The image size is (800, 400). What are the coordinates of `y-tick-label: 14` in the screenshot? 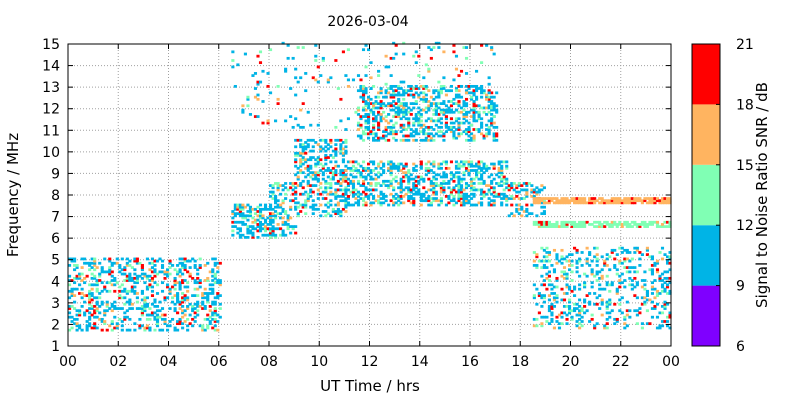 It's located at (51, 67).